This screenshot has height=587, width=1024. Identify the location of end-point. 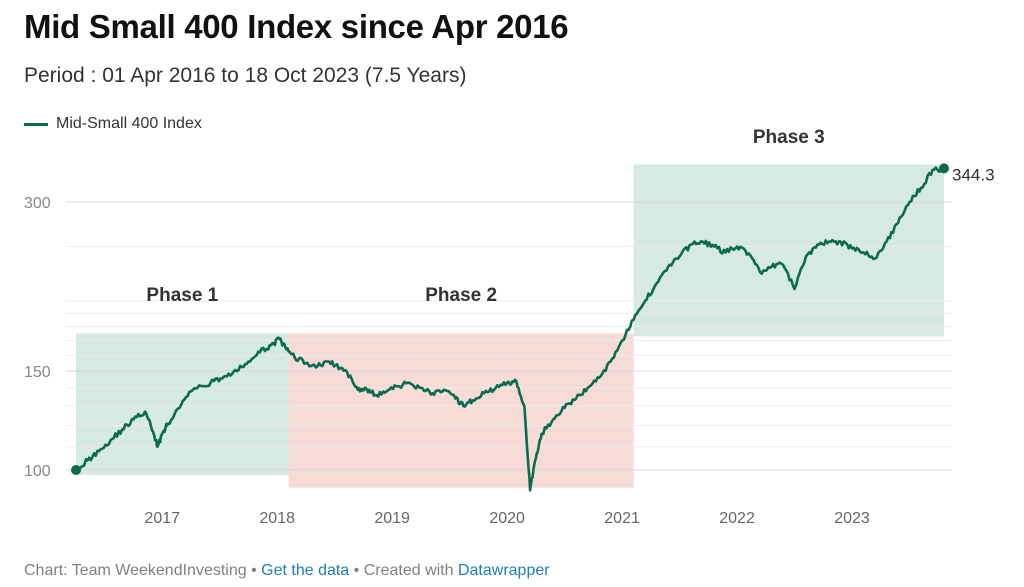
(944, 168).